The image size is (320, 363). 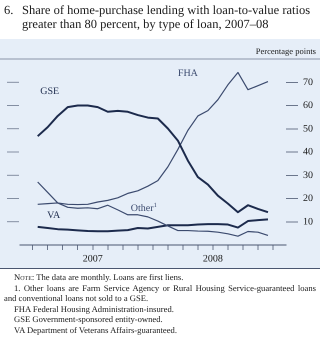 What do you see at coordinates (308, 128) in the screenshot?
I see `y-tick-label: 50` at bounding box center [308, 128].